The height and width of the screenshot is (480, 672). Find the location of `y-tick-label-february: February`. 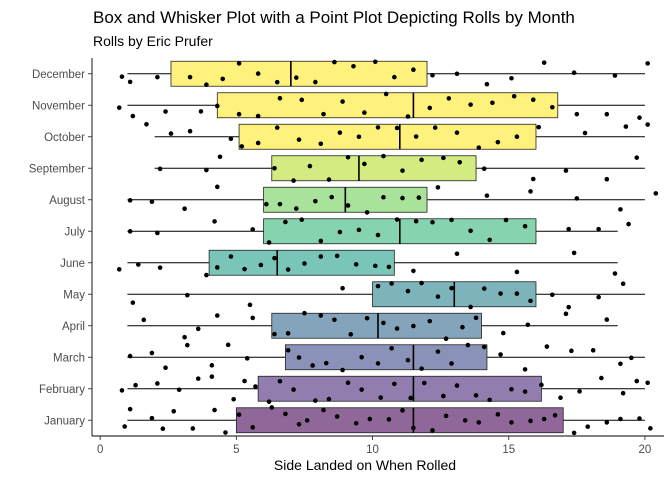

y-tick-label-february: February is located at coordinates (62, 390).